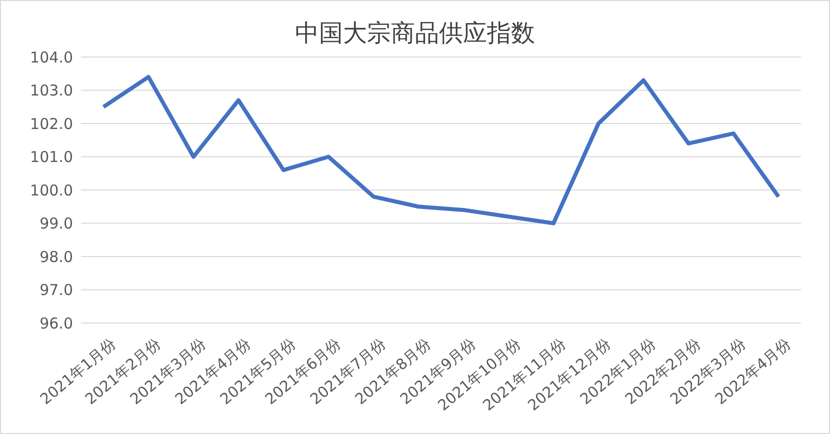 This screenshot has width=830, height=434. What do you see at coordinates (51, 91) in the screenshot?
I see `y-tick-label: 103.0` at bounding box center [51, 91].